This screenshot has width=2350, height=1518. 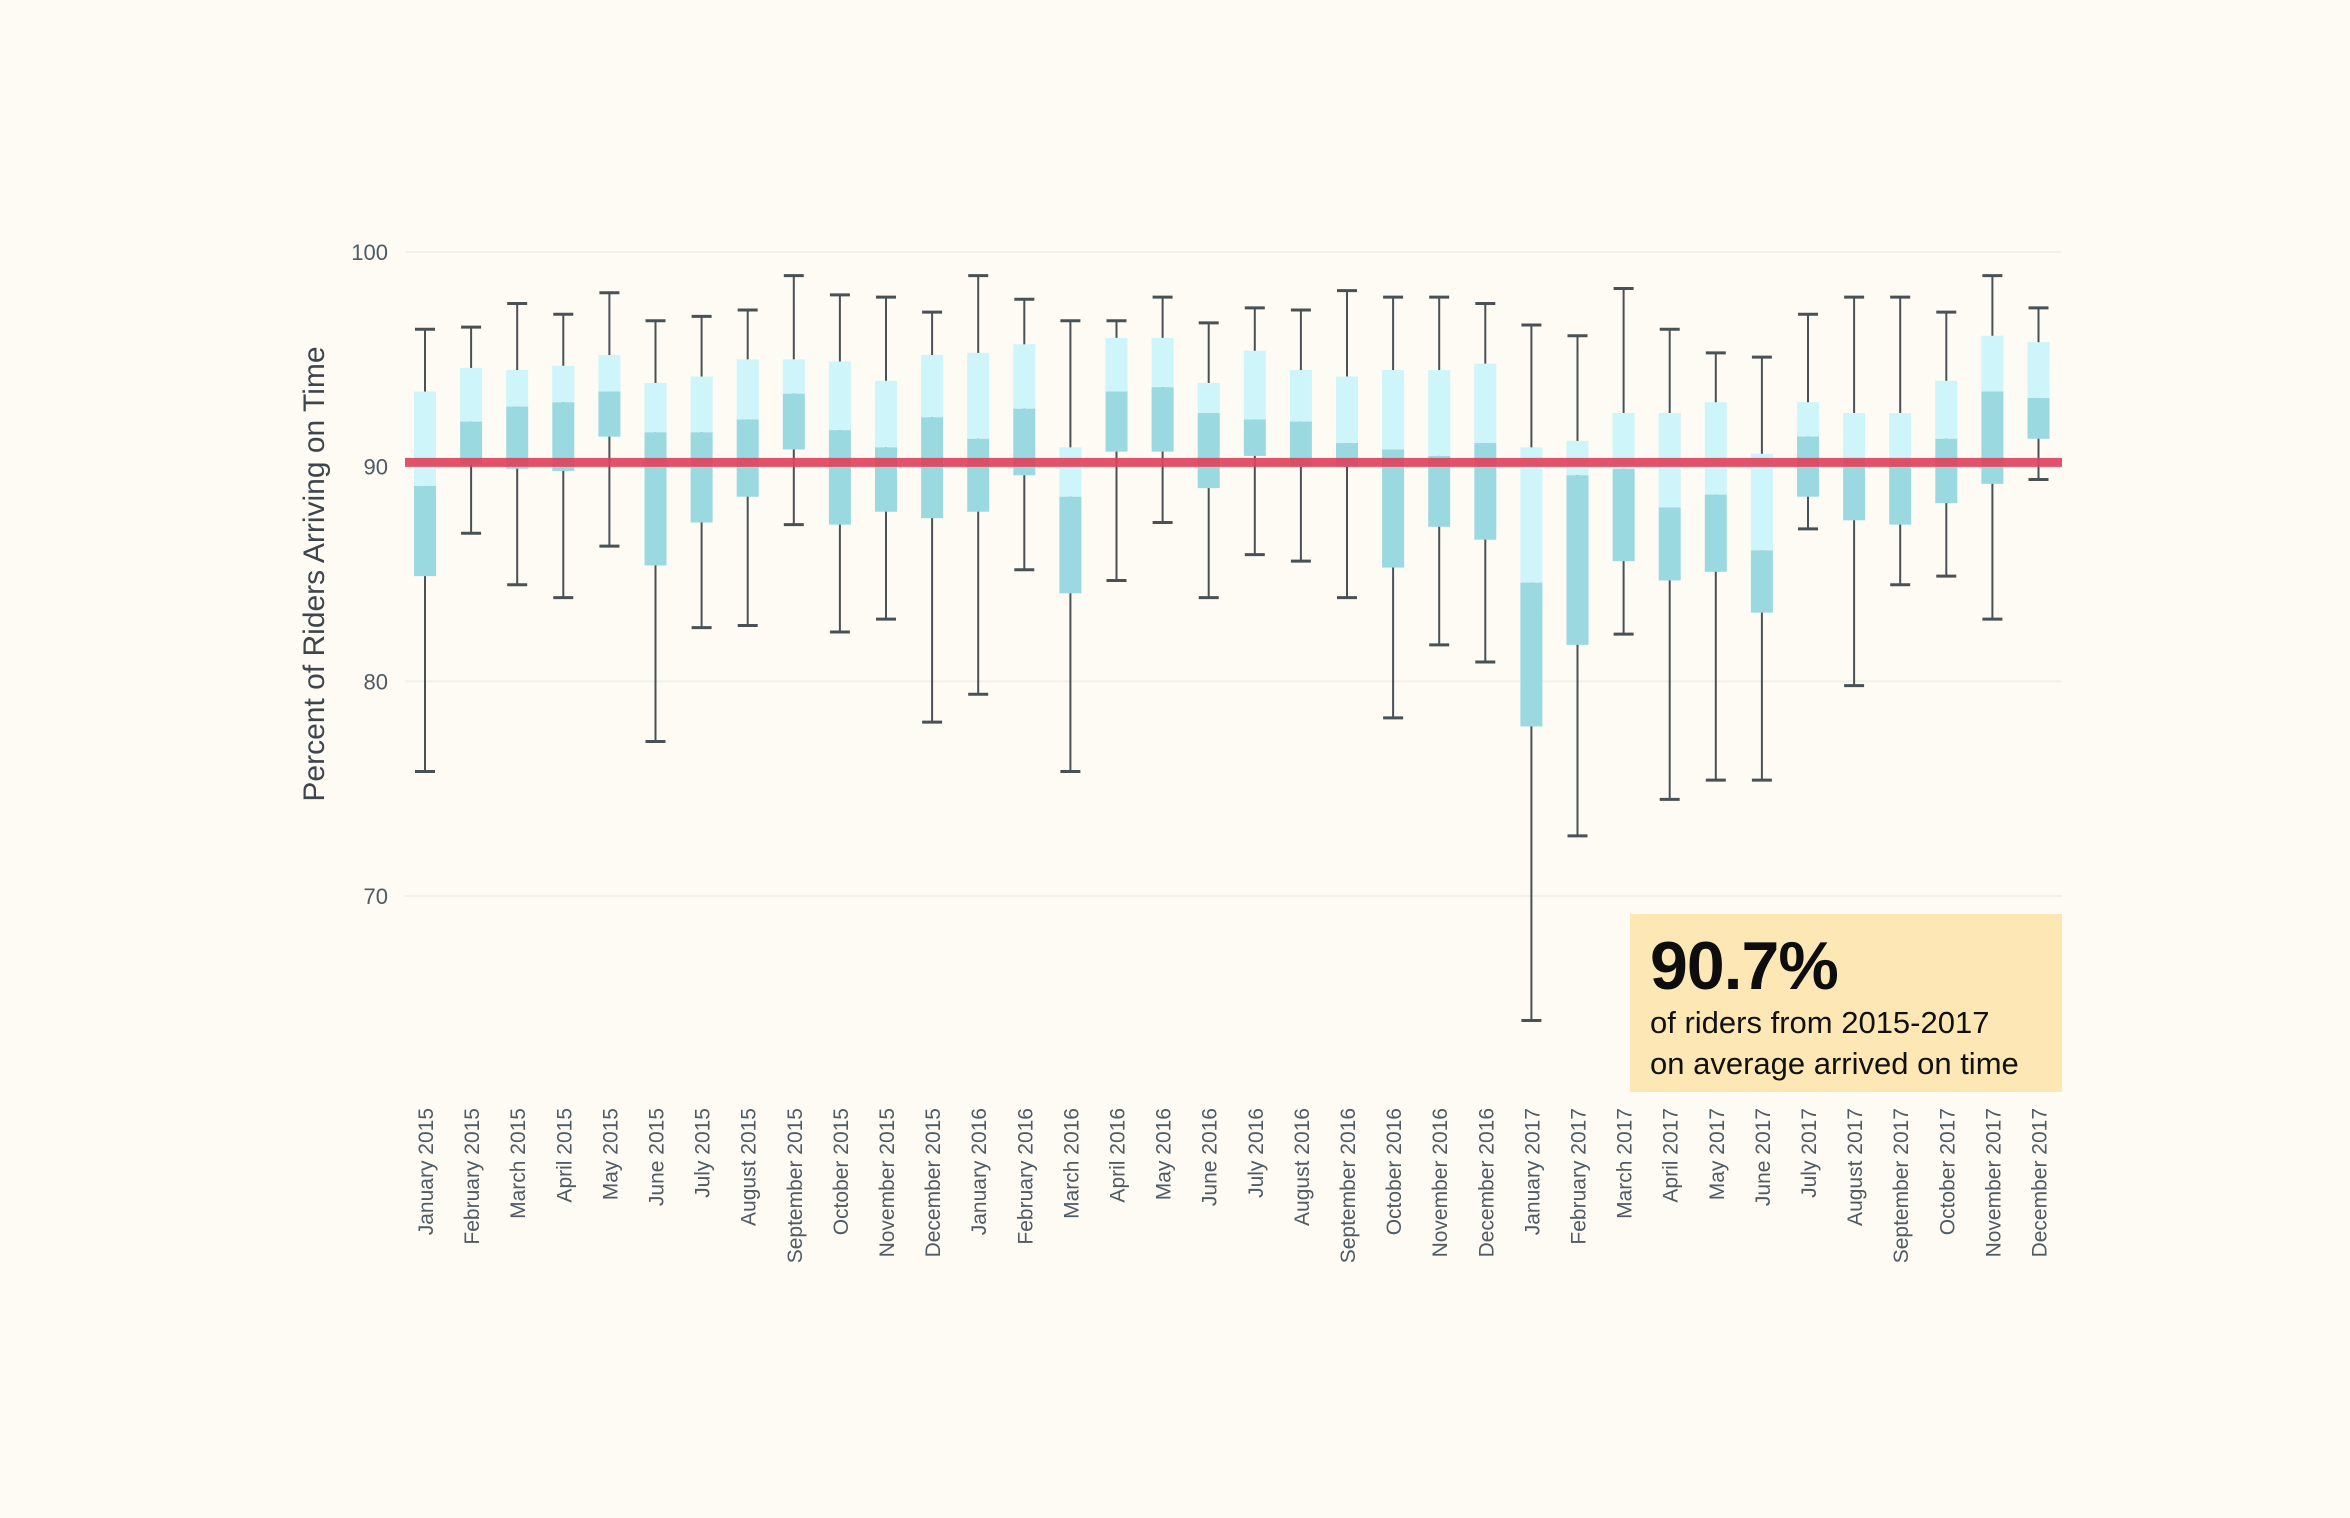 I want to click on x-tick-label: November 2015, so click(x=887, y=1182).